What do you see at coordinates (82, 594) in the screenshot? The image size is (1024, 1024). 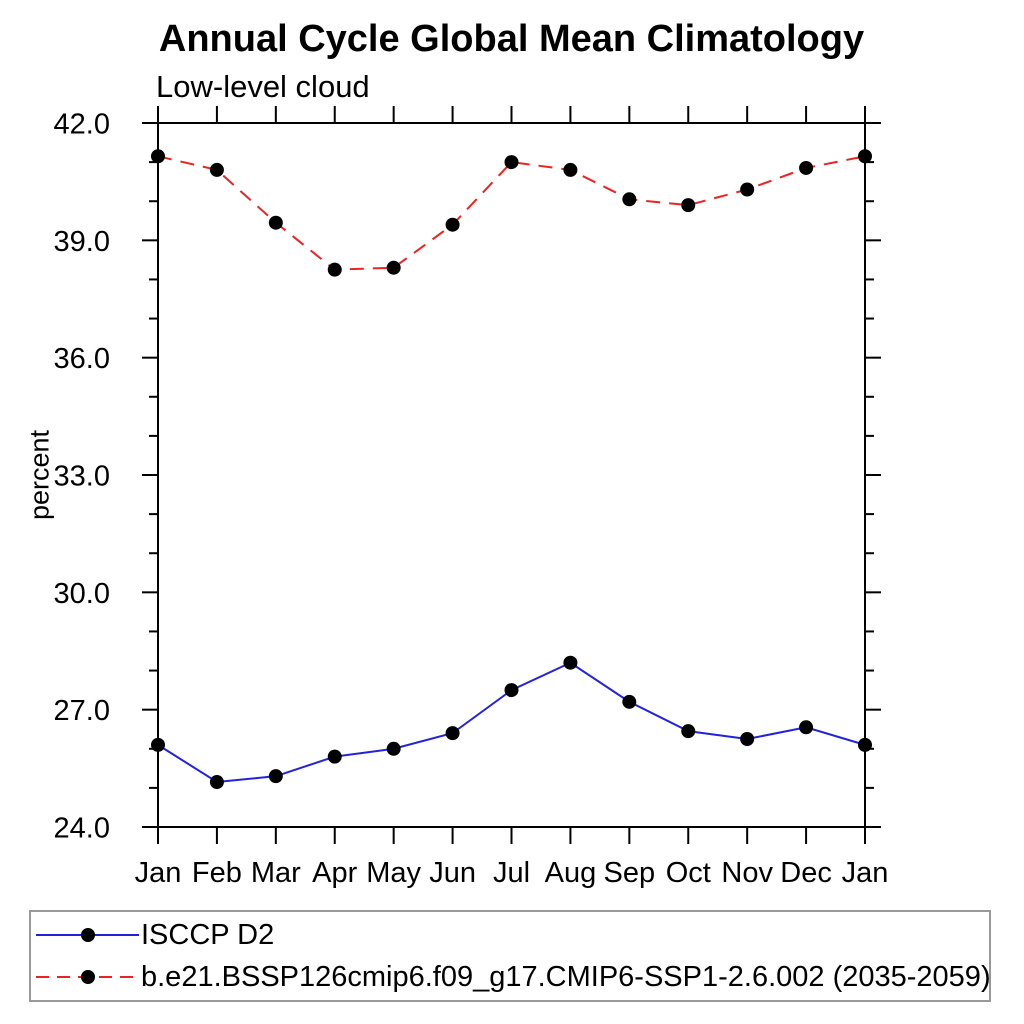 I see `y-axis-tick-label: 30.0` at bounding box center [82, 594].